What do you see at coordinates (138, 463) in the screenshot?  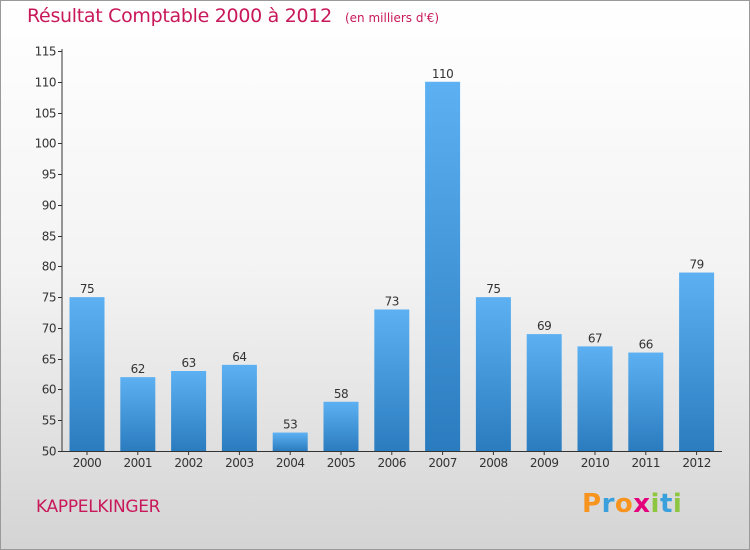 I see `x-tick-label-2001: 2001` at bounding box center [138, 463].